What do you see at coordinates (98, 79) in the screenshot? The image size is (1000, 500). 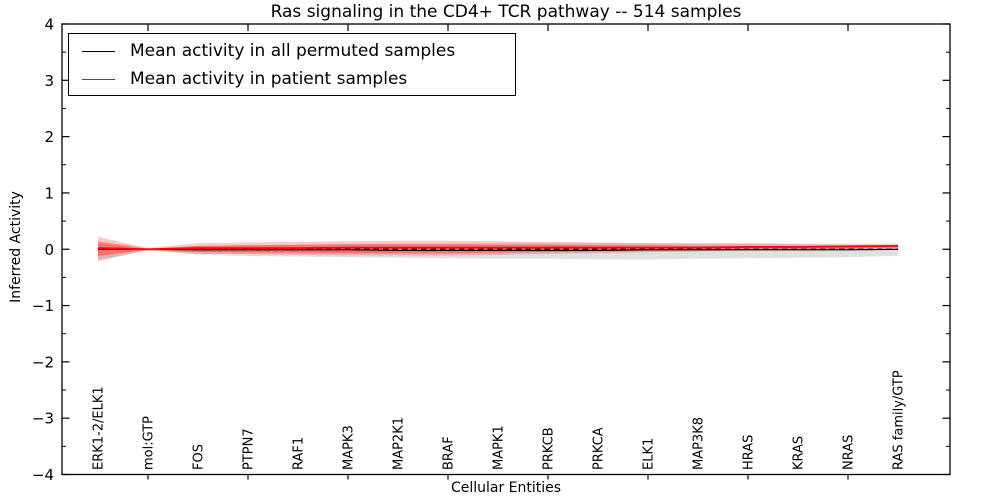 I see `patient-line-swatch` at bounding box center [98, 79].